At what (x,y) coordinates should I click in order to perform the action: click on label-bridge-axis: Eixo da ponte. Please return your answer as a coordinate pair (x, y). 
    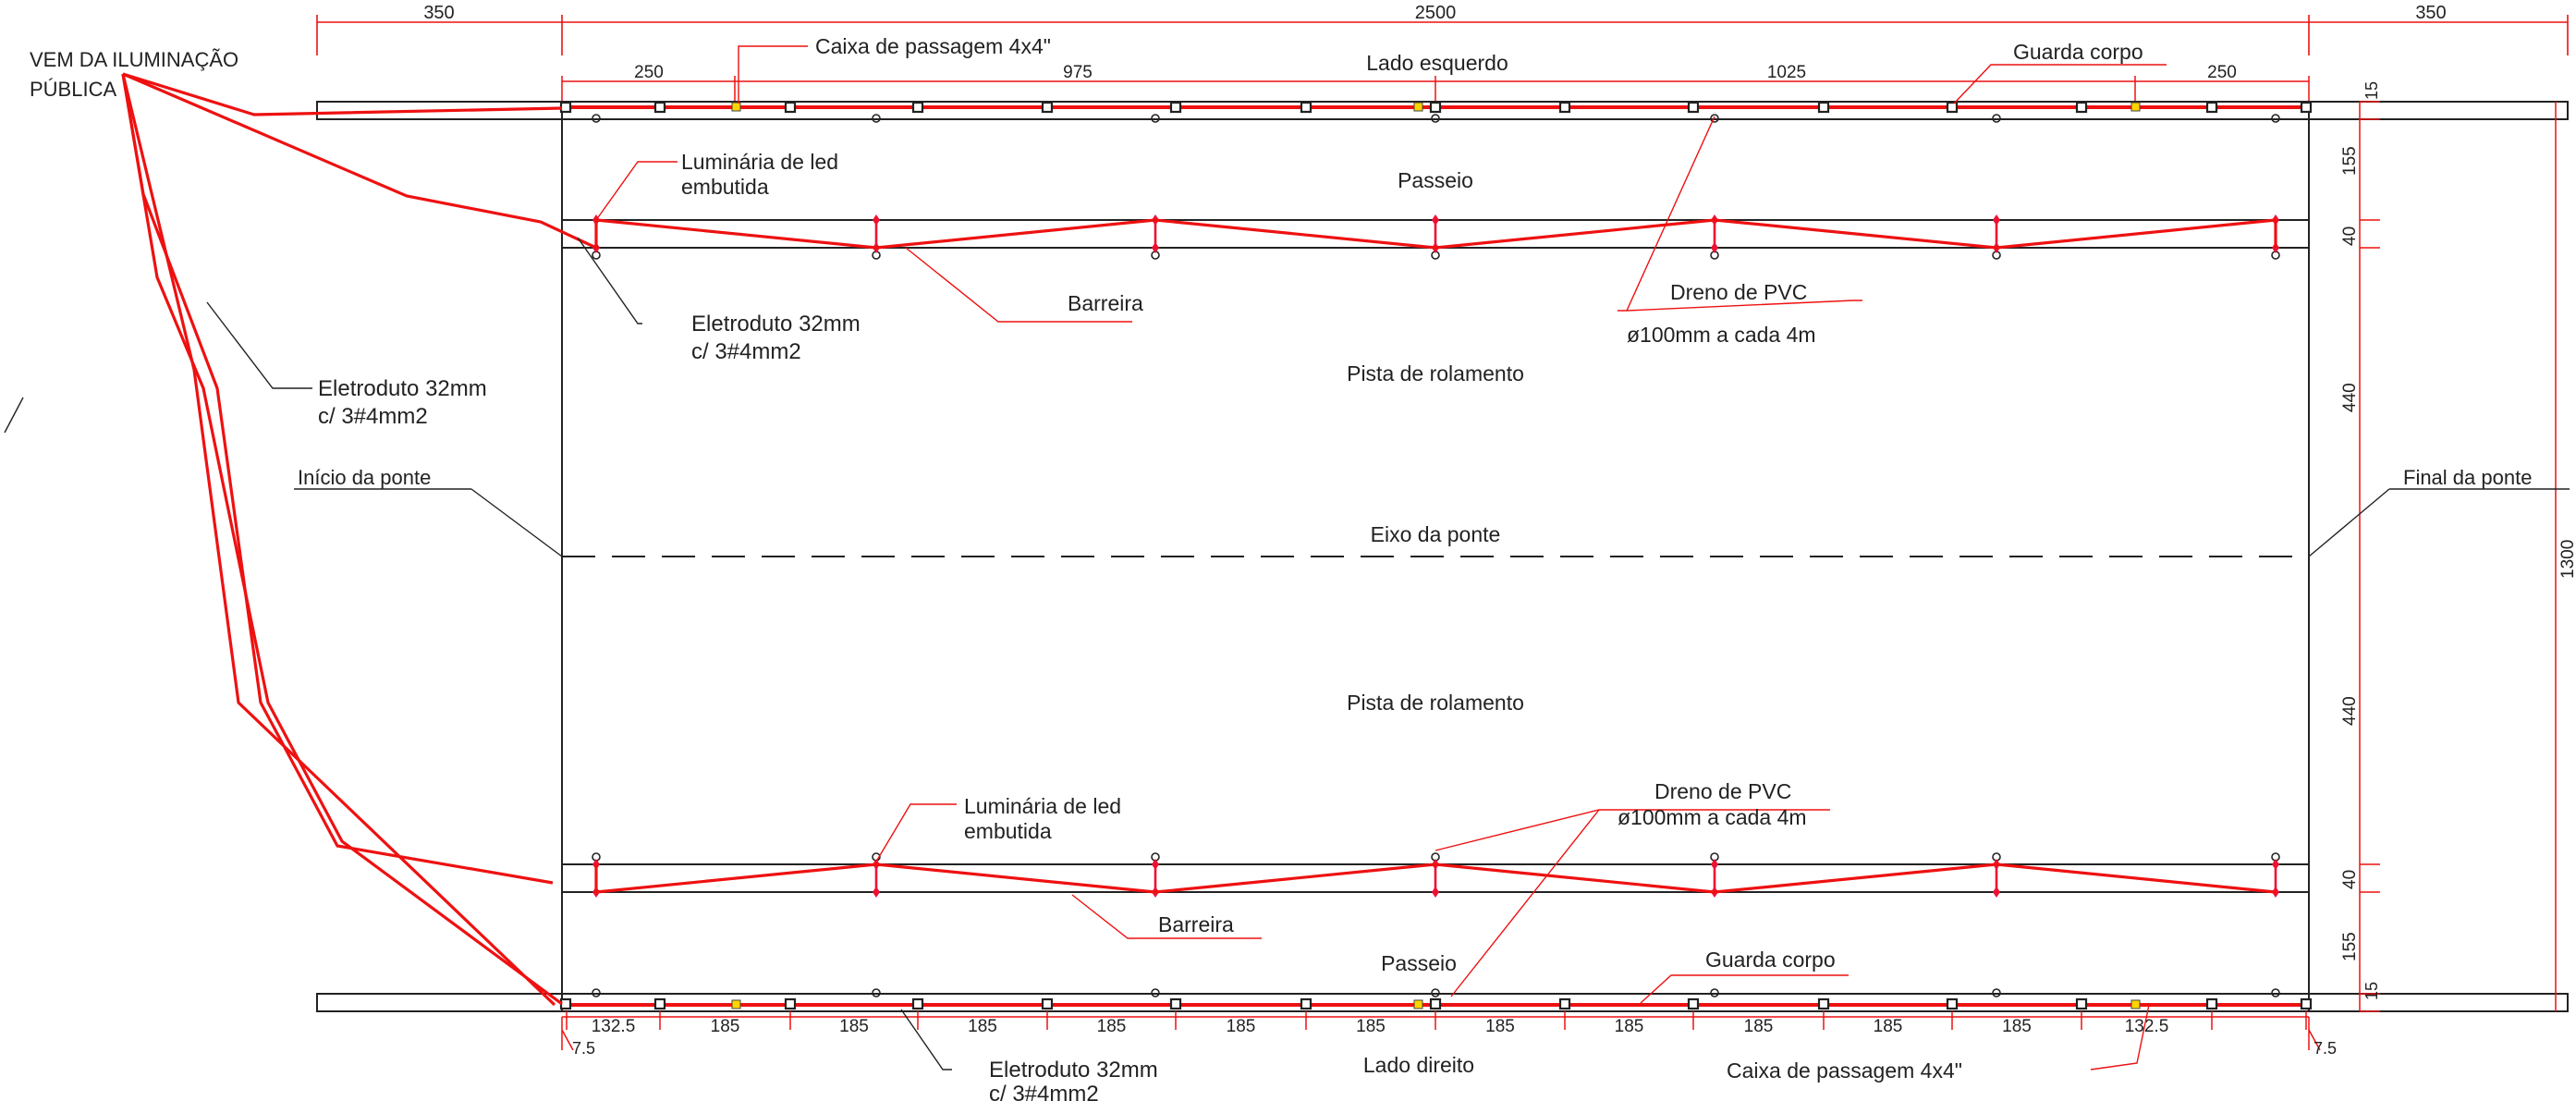
    Looking at the image, I should click on (1436, 534).